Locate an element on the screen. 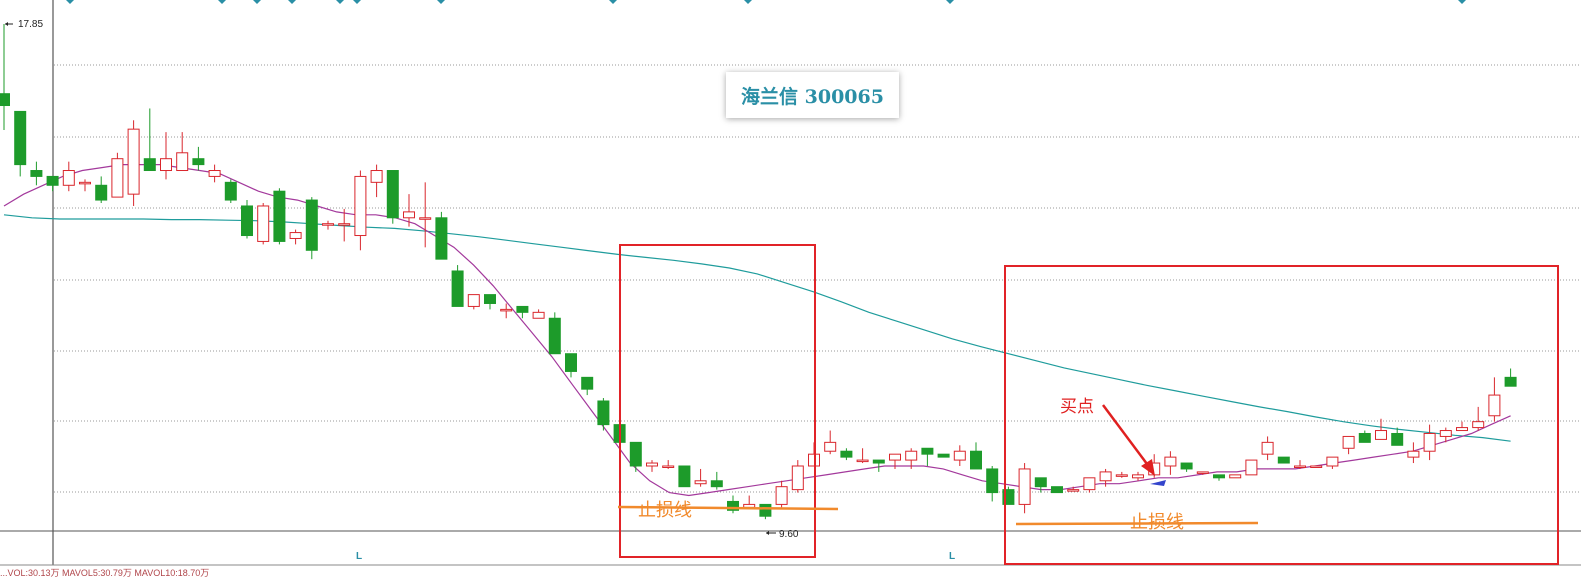 Image resolution: width=1581 pixels, height=578 pixels. buy-arrow-shaft is located at coordinates (1126, 436).